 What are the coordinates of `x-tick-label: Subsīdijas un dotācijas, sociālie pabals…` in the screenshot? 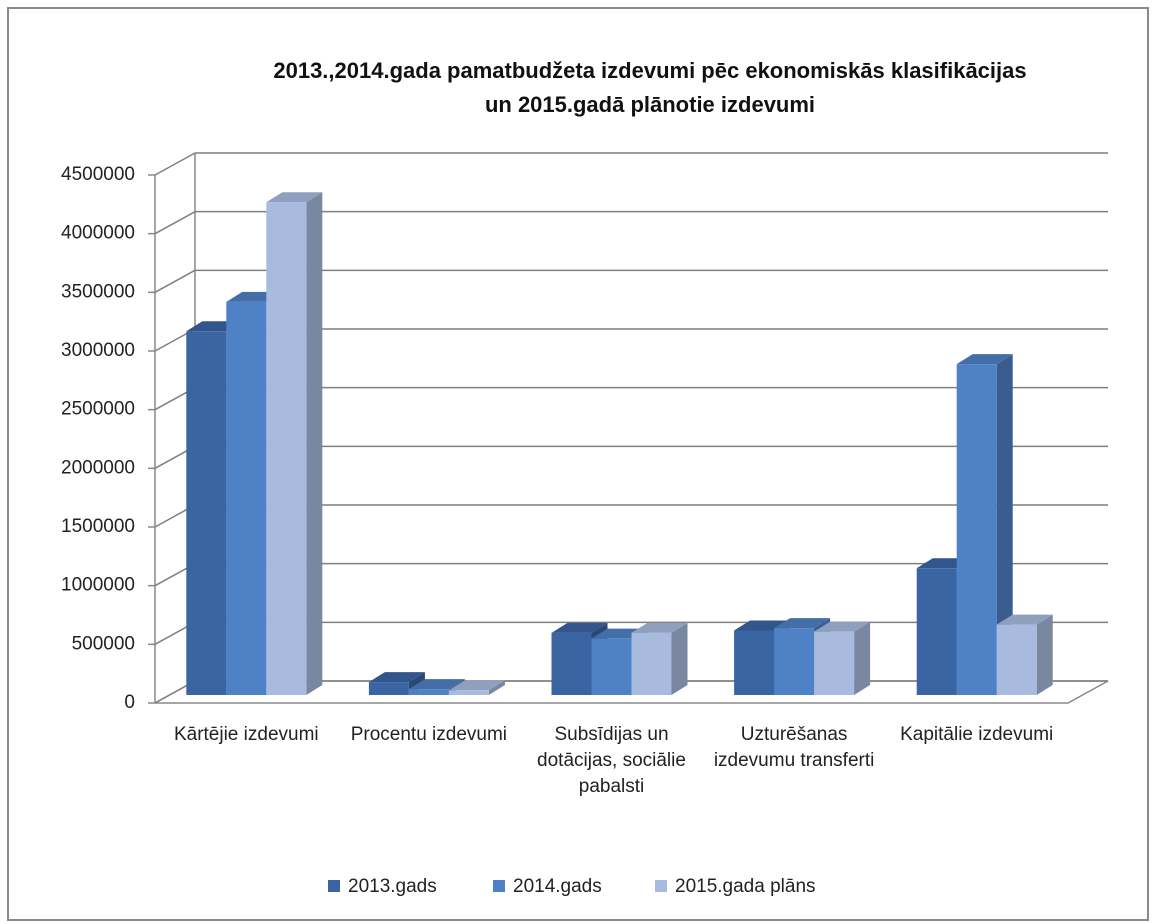 It's located at (611, 760).